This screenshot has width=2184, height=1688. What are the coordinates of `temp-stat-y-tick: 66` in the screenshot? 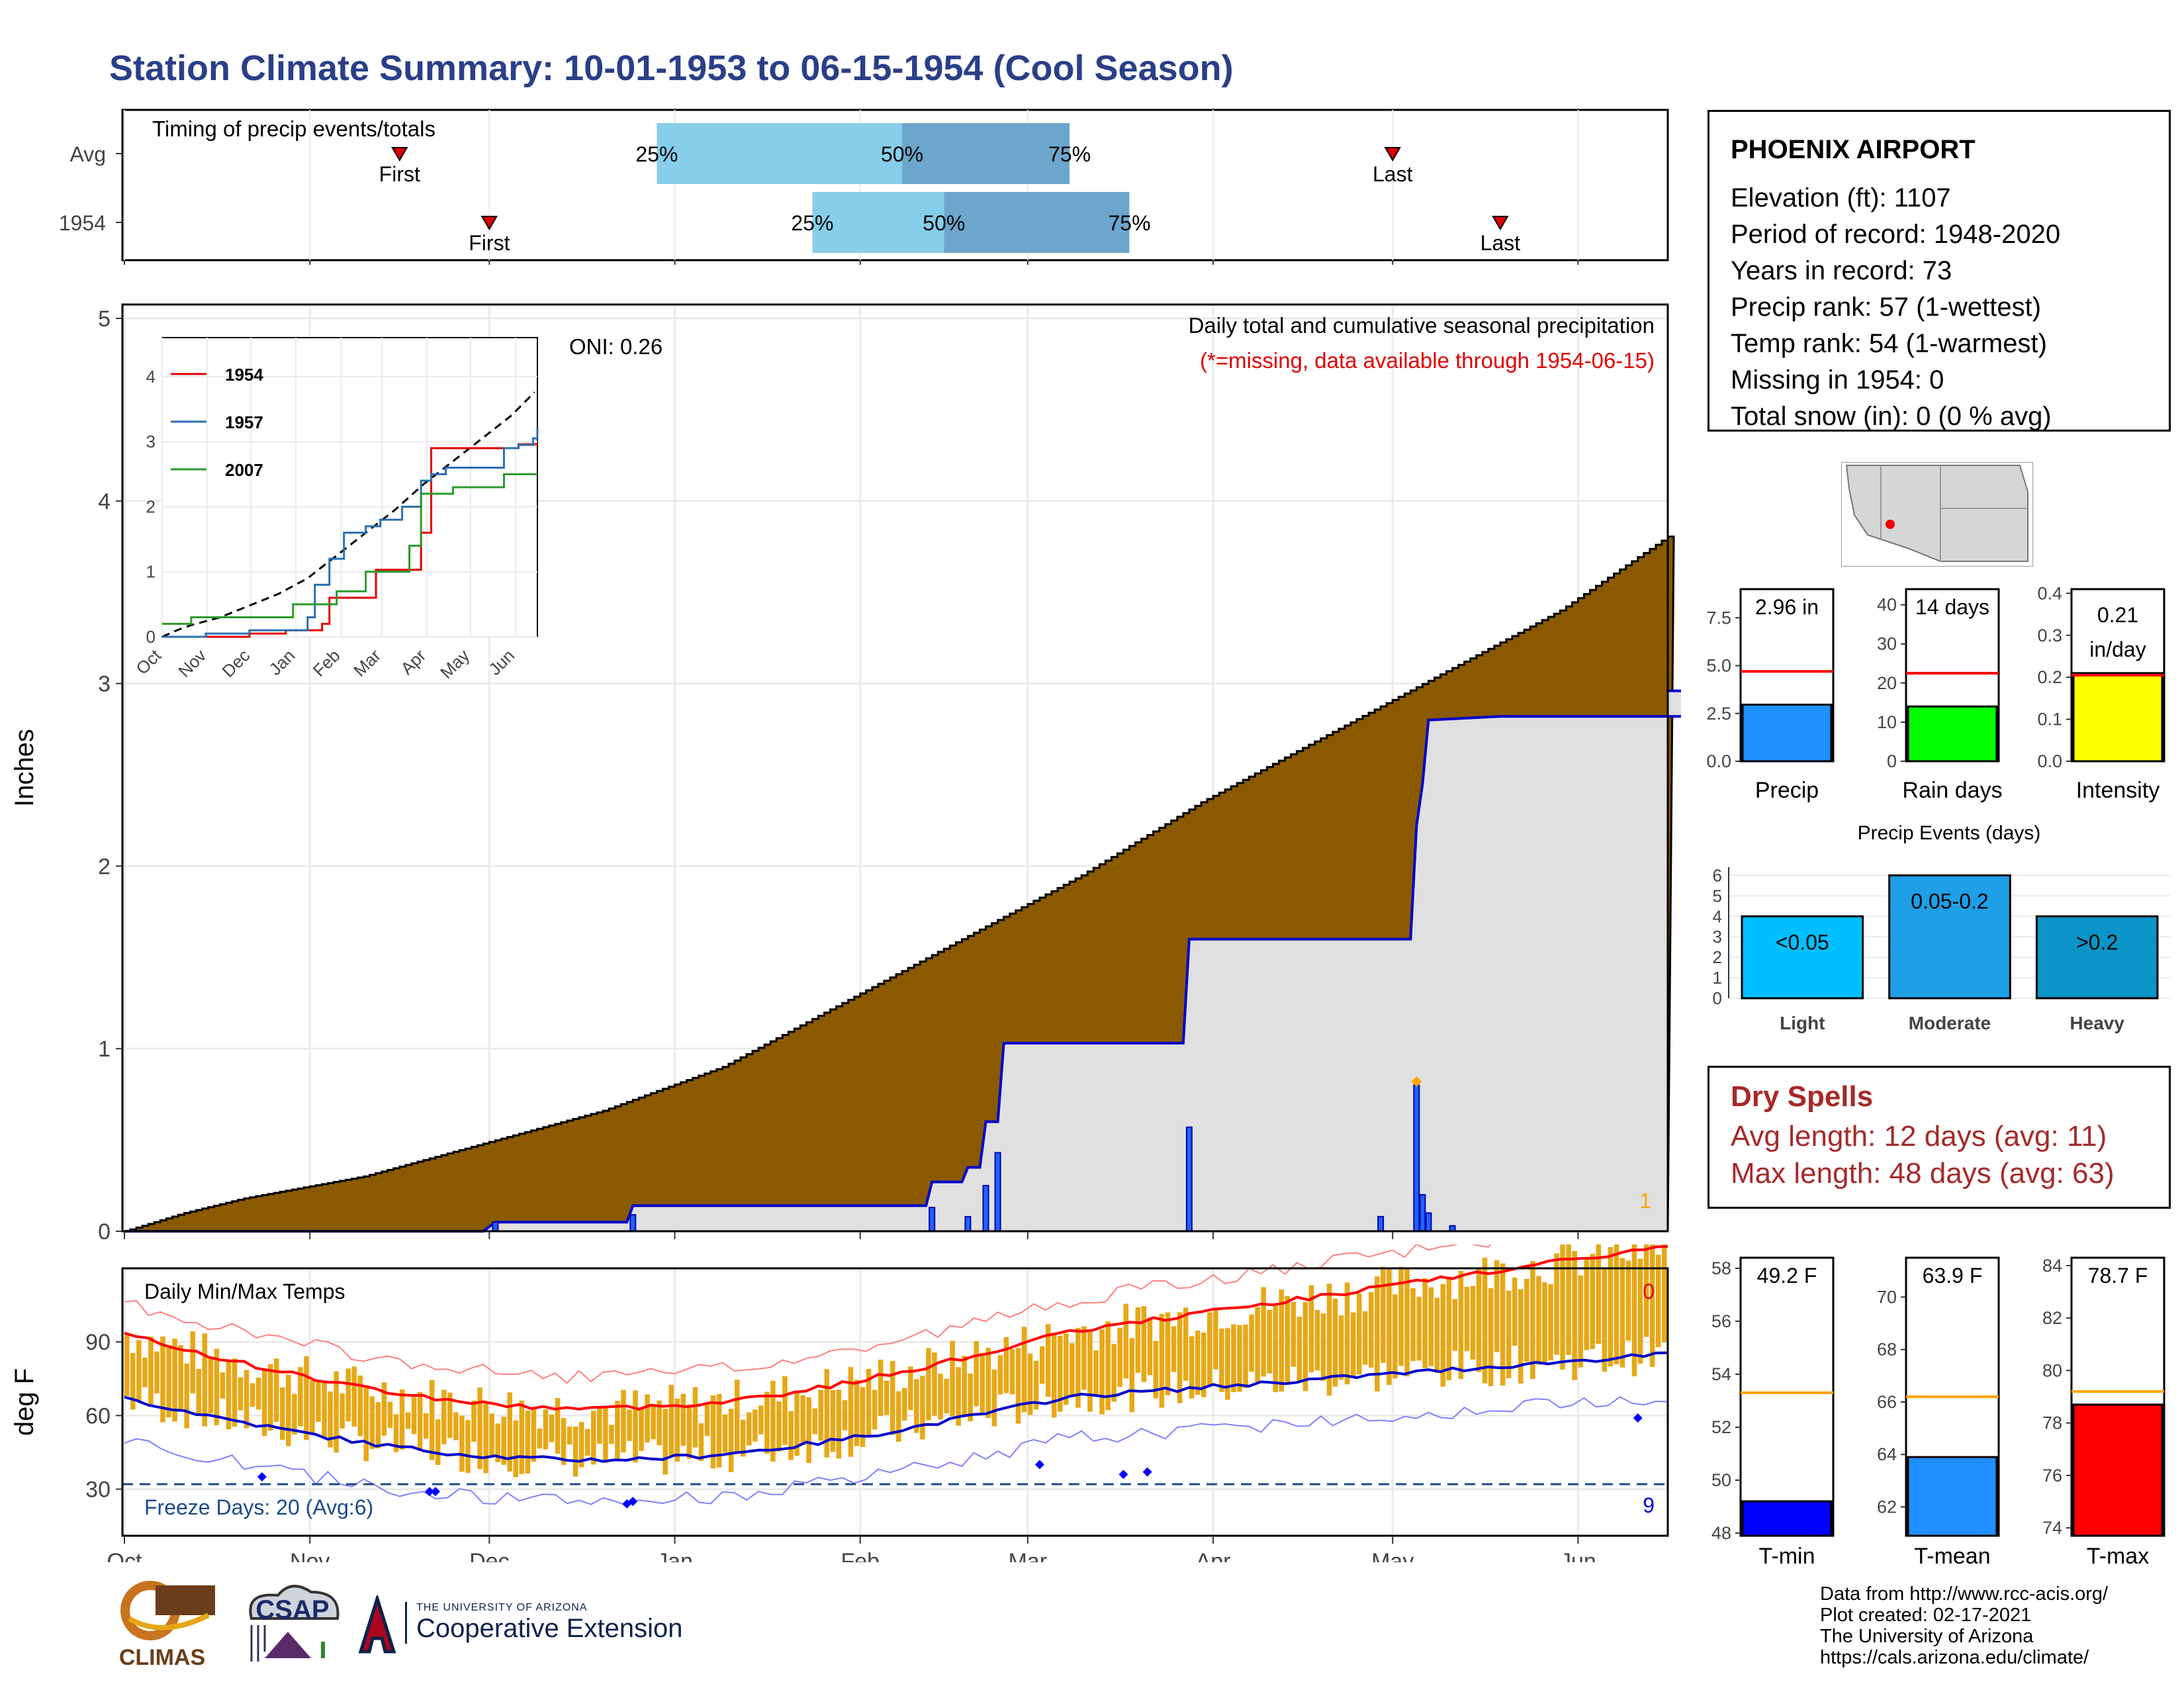 It's located at (1887, 1402).